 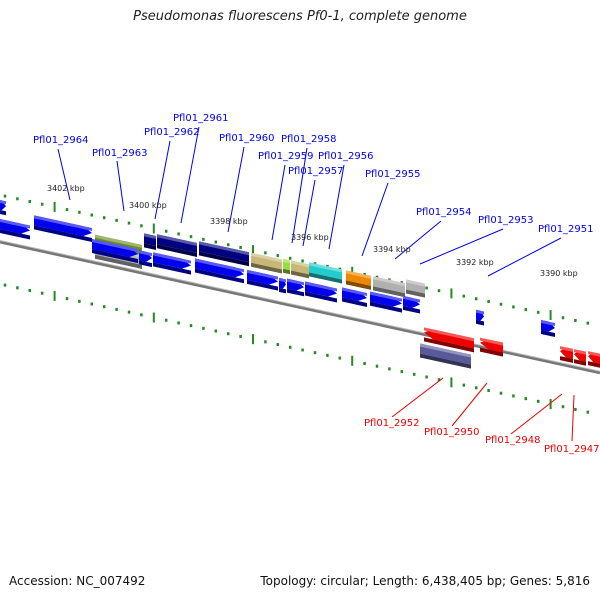 I want to click on position-label: 3392 kbp, so click(x=475, y=262).